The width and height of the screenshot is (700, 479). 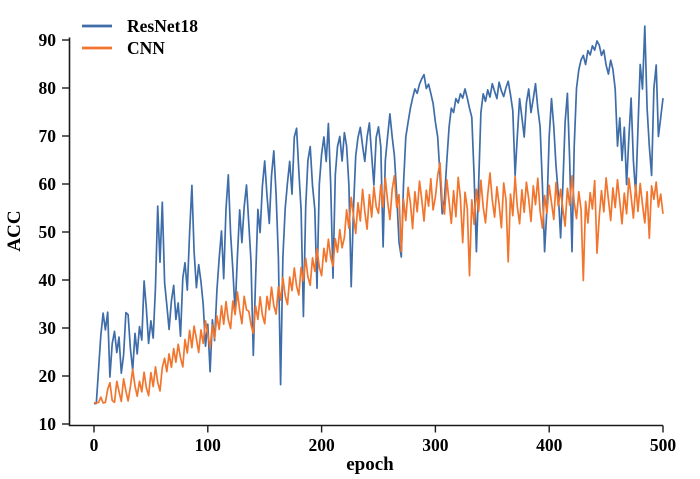 I want to click on legend: ResNet18 CNN, so click(x=140, y=37).